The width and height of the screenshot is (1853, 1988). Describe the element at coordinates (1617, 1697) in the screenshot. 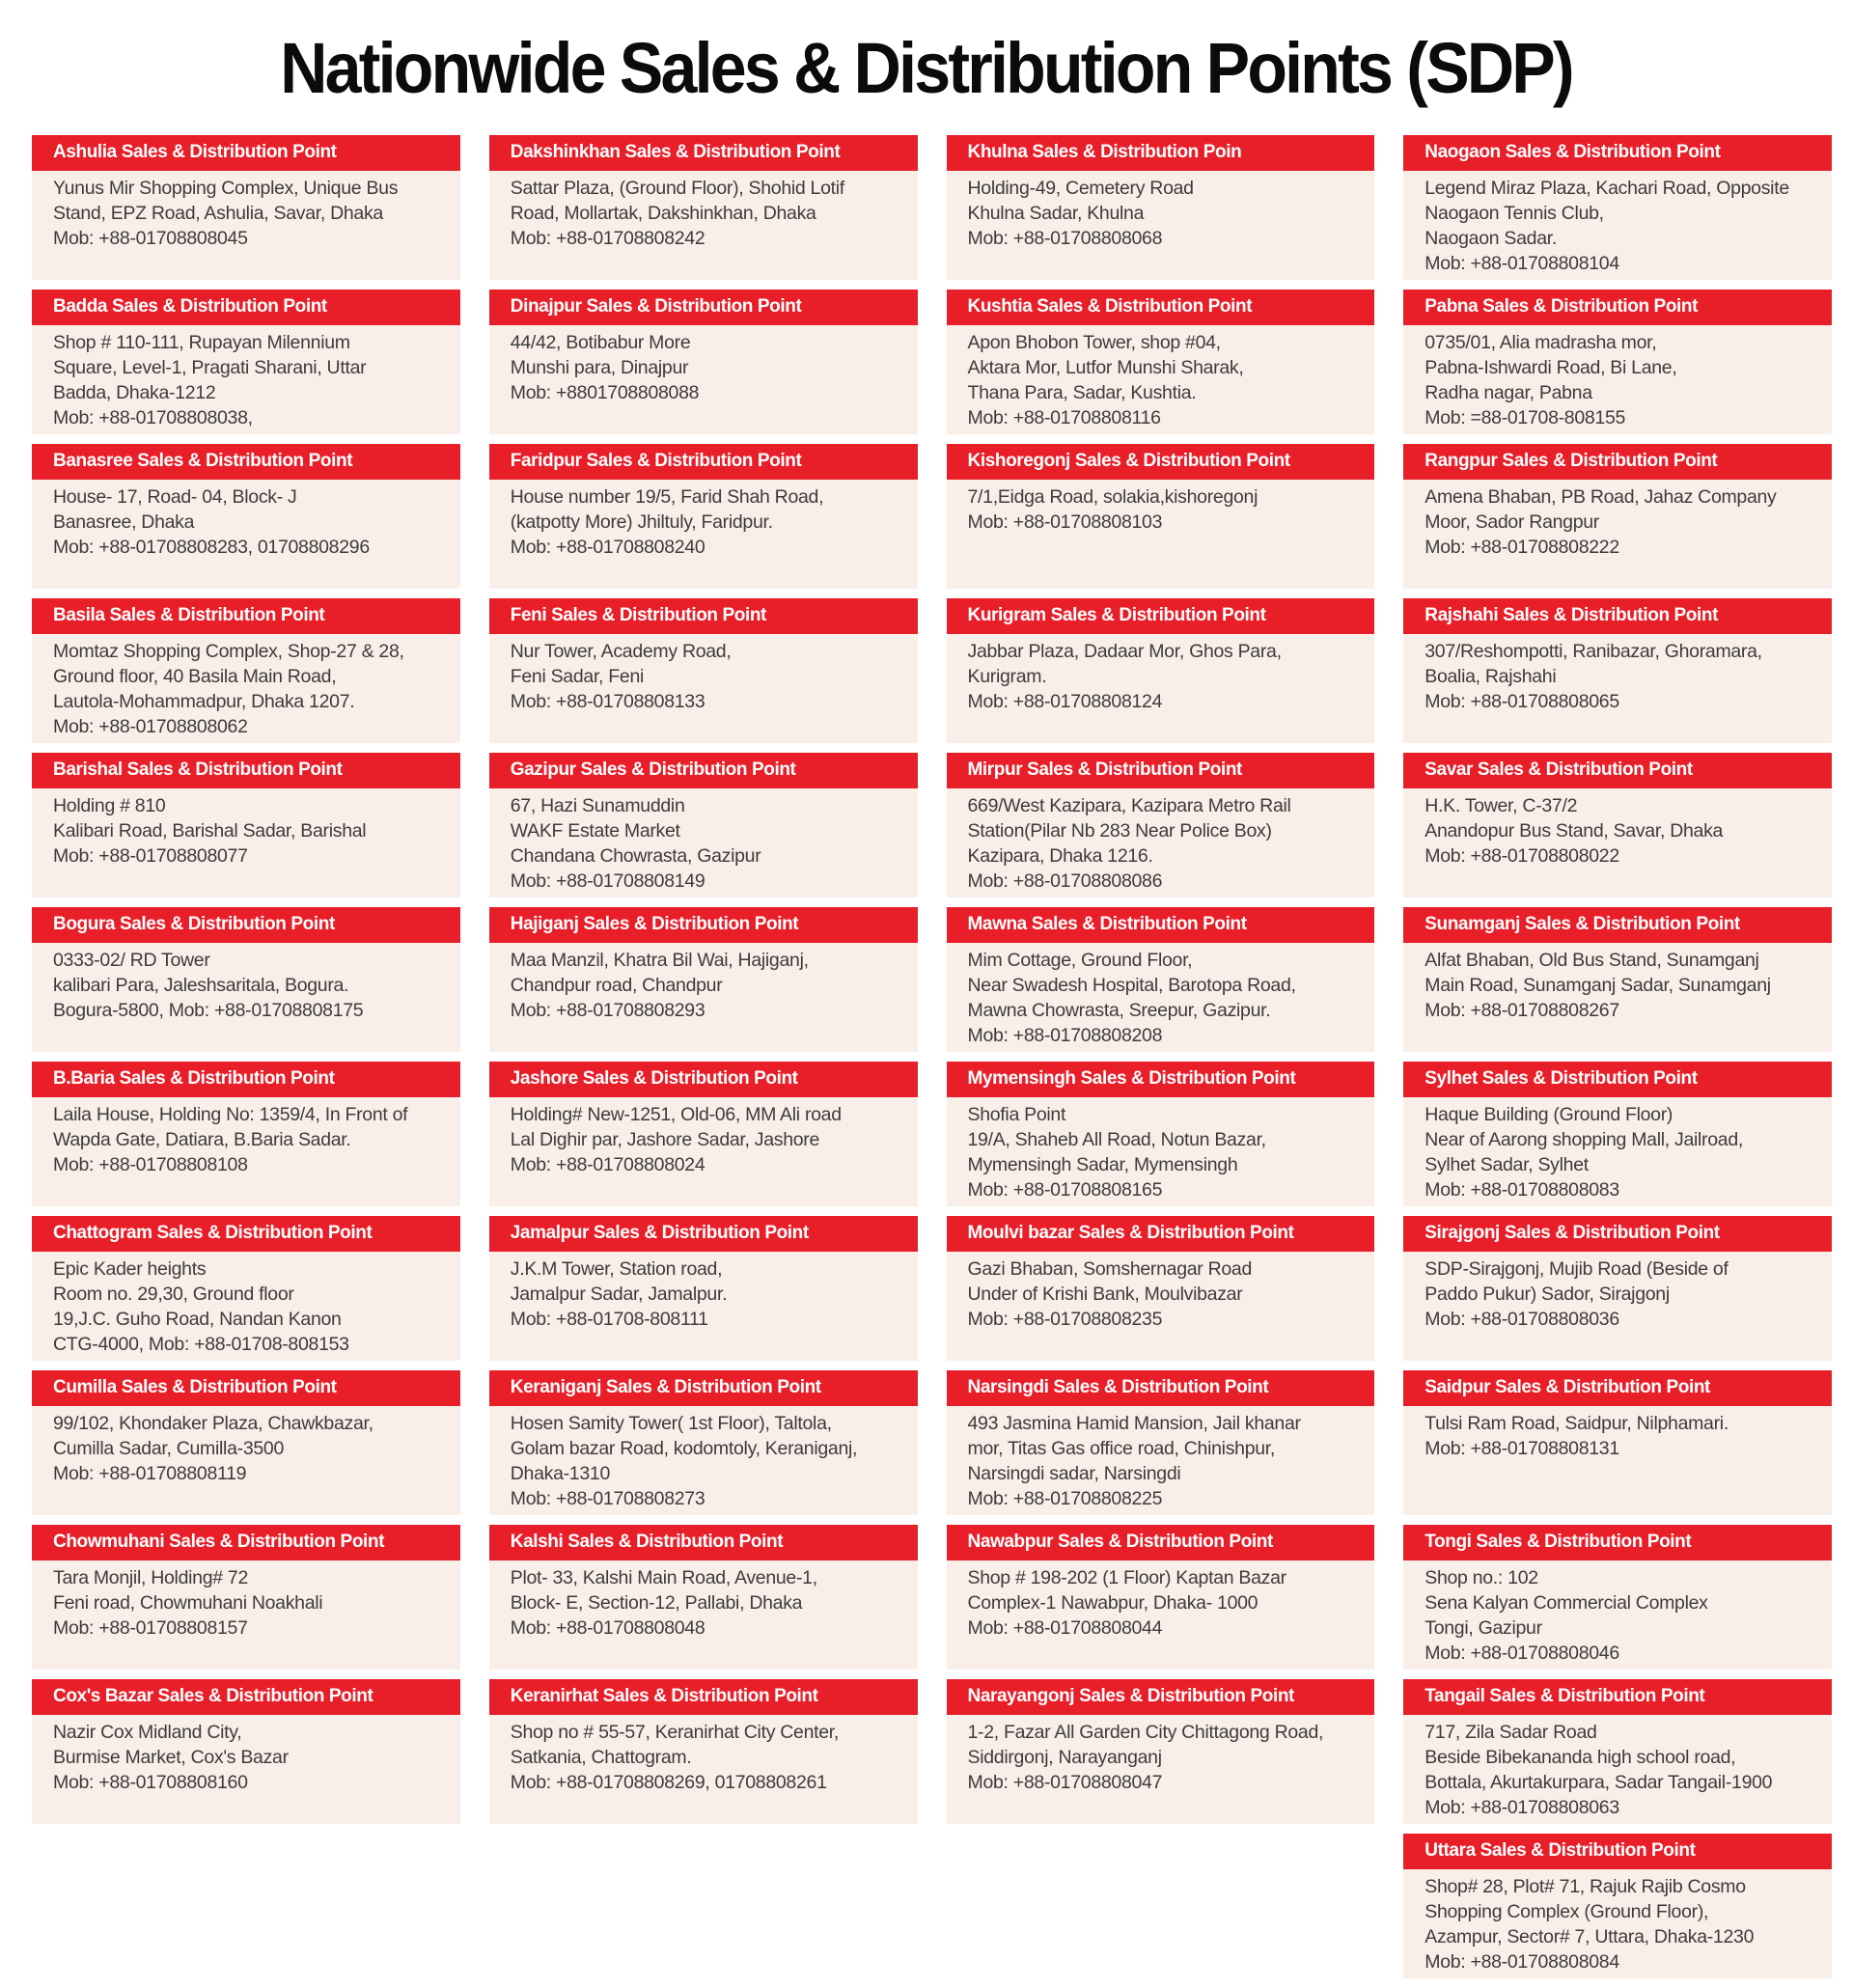

I see `sdp-card-header: Tangail Sales & Distribution Point` at that location.